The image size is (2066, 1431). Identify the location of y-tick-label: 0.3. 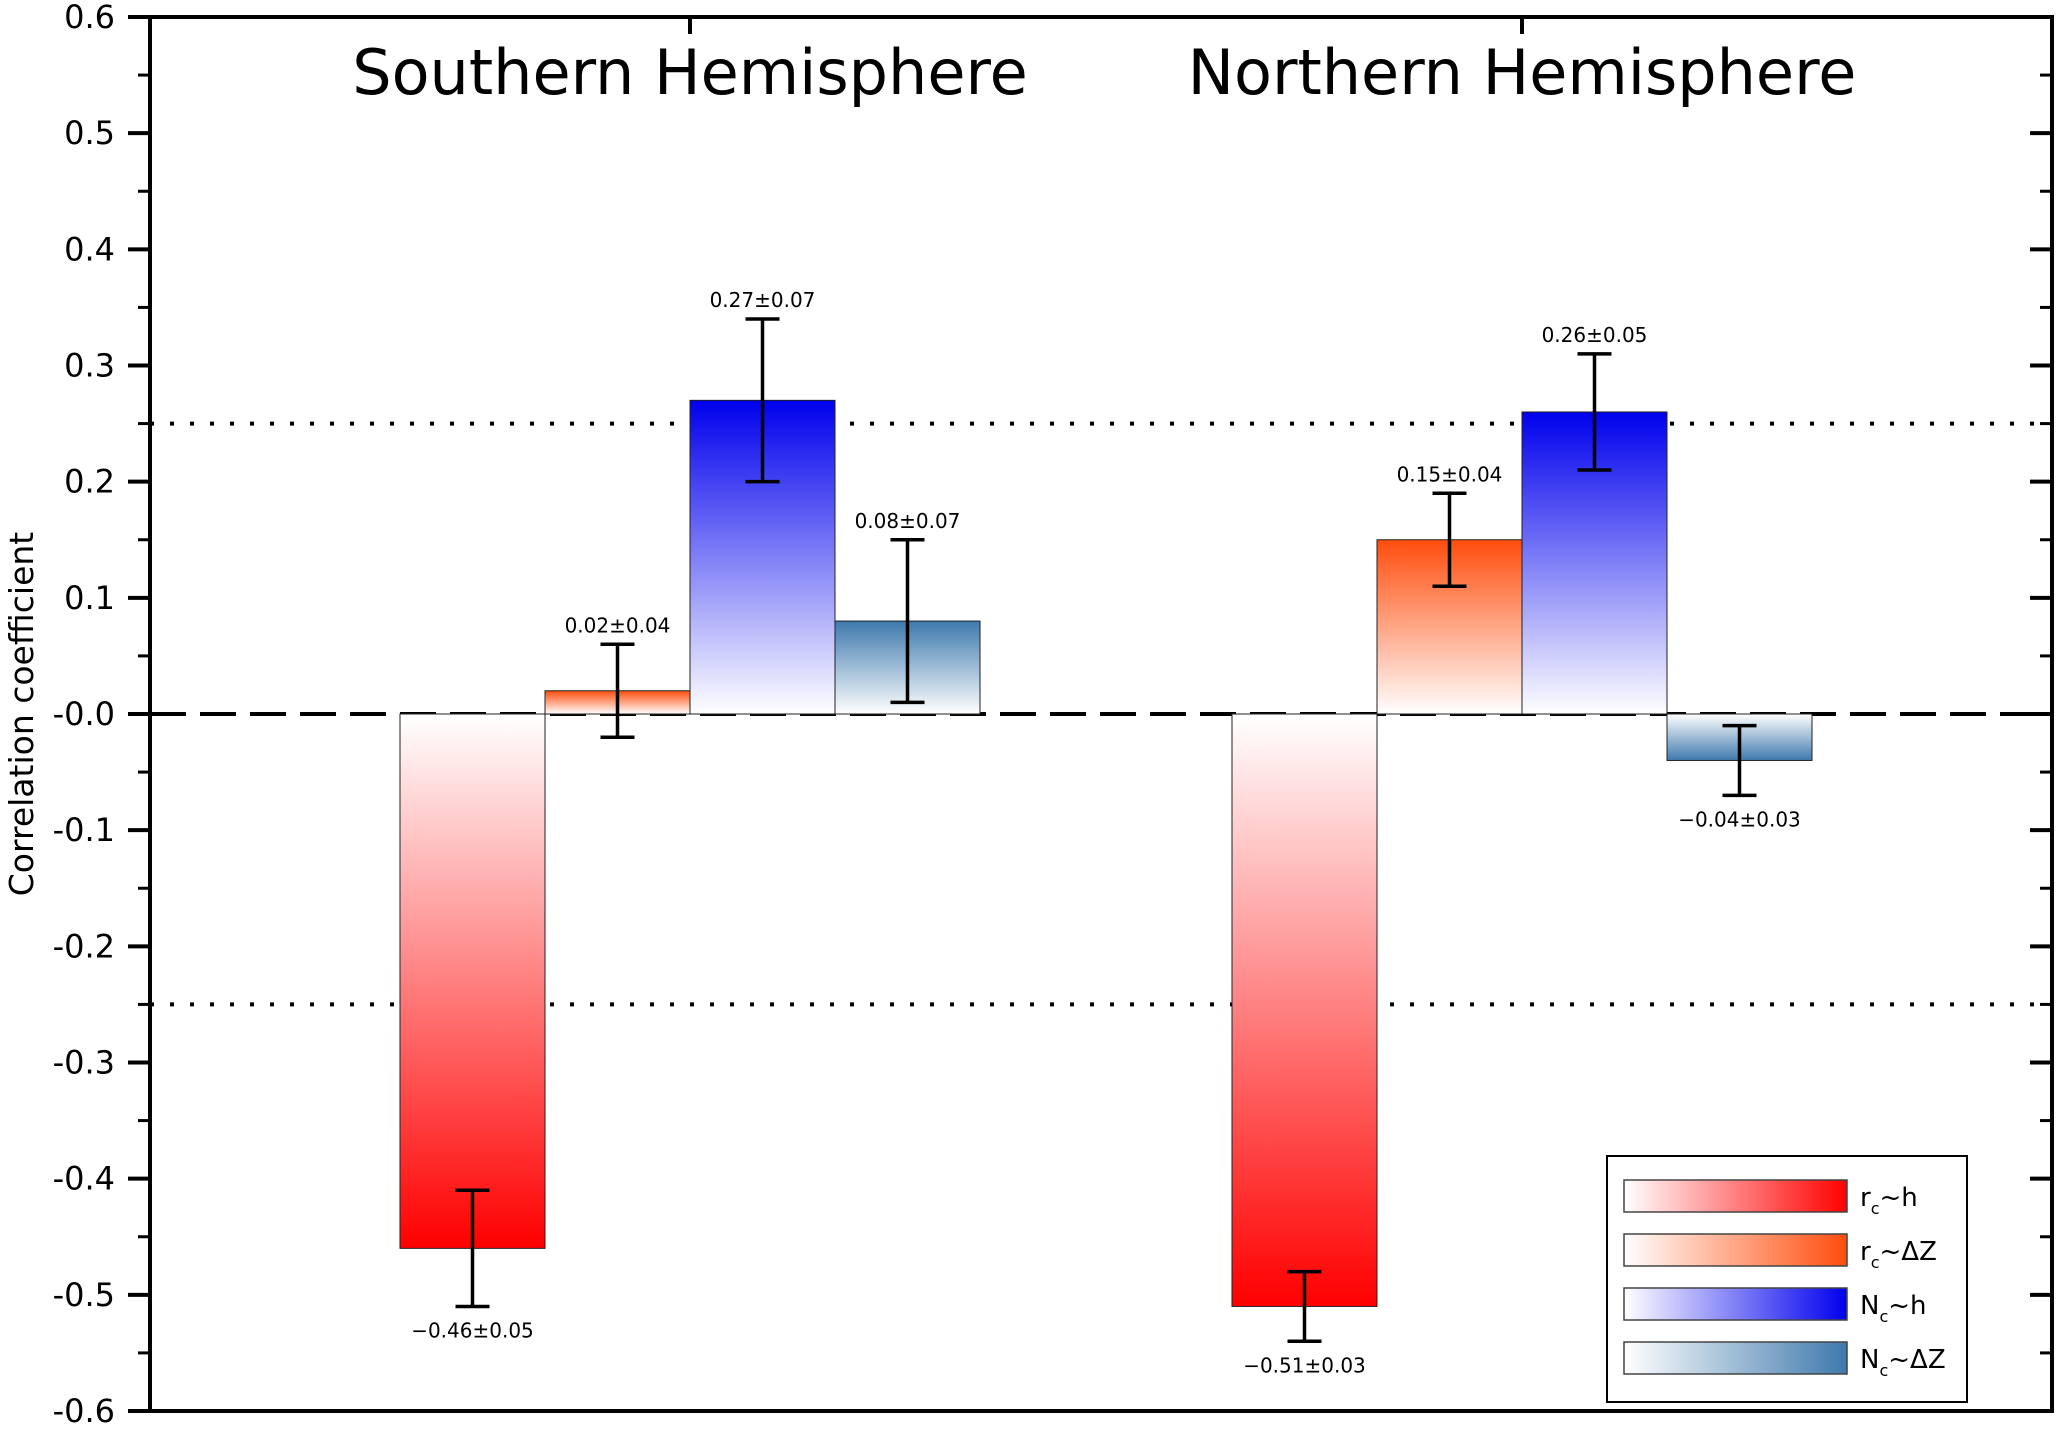
(89, 366).